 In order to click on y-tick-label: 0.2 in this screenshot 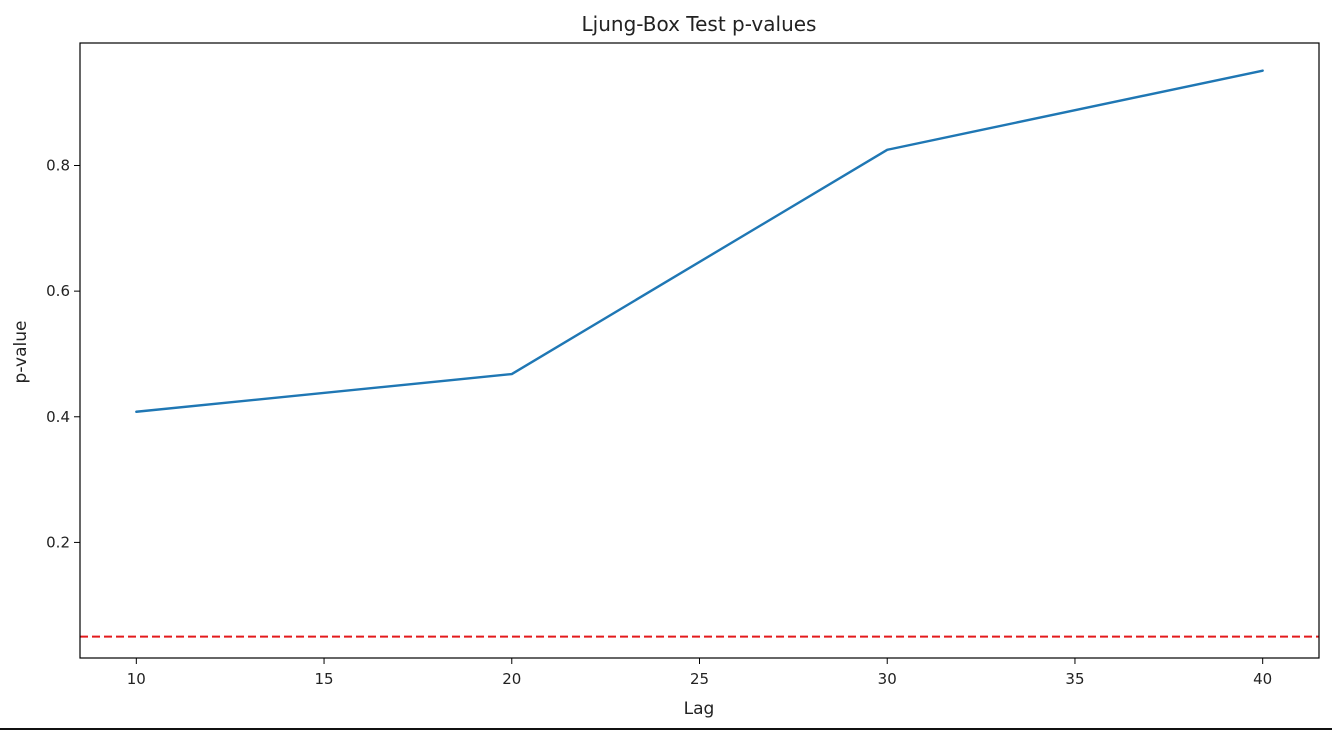, I will do `click(58, 542)`.